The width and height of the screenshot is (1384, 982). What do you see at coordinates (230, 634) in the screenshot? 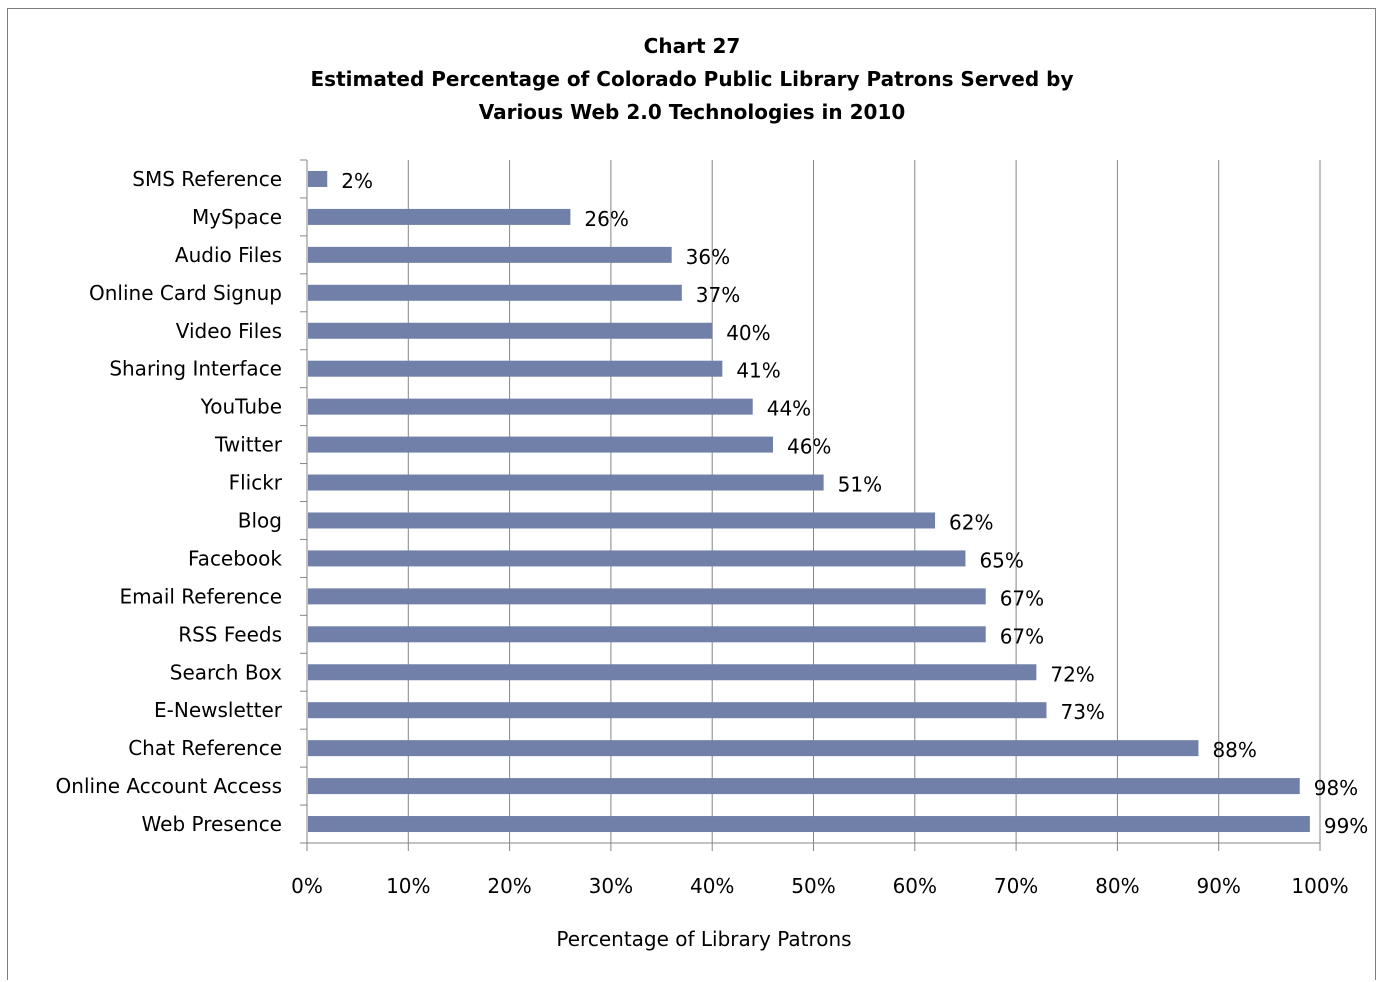
I see `category-label: RSS Feeds` at bounding box center [230, 634].